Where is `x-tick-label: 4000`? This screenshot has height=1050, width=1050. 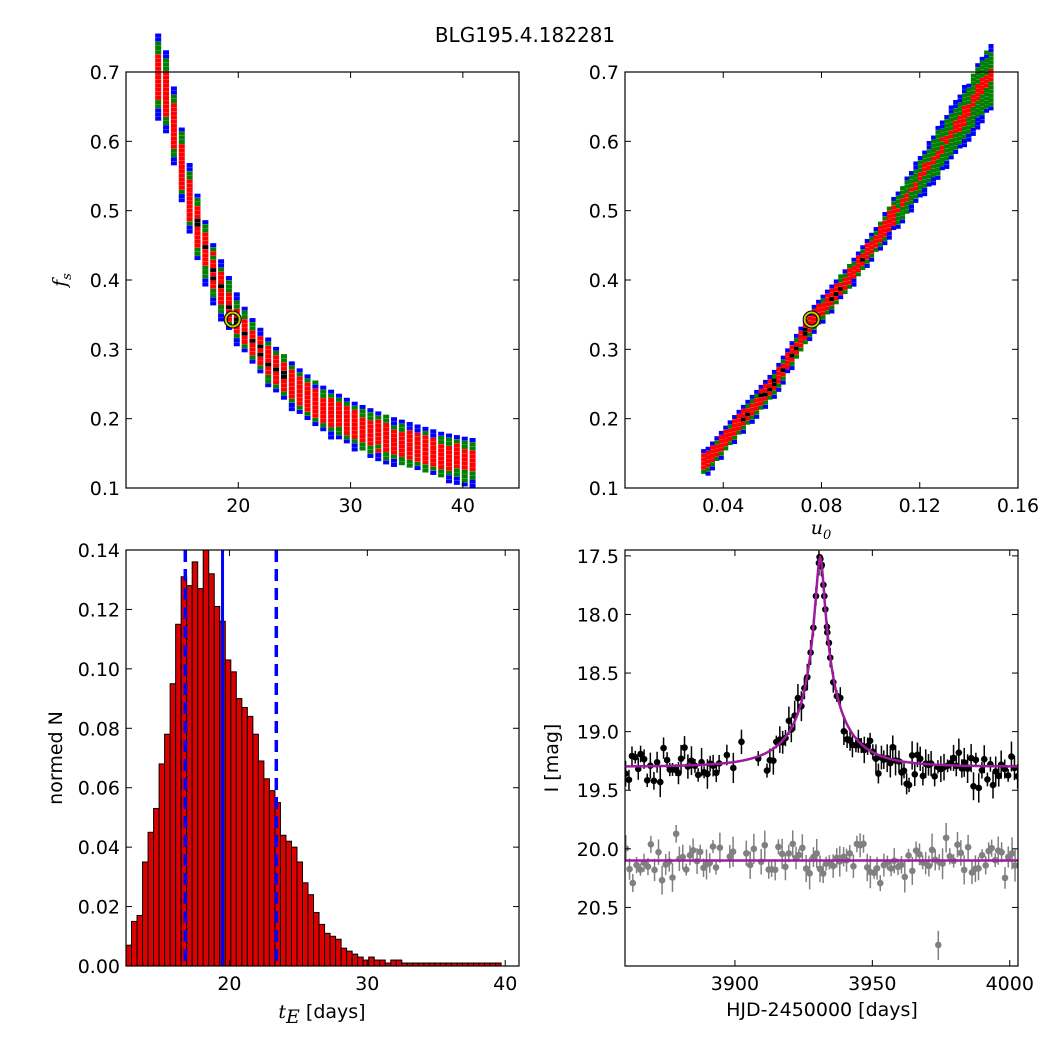
x-tick-label: 4000 is located at coordinates (1010, 984).